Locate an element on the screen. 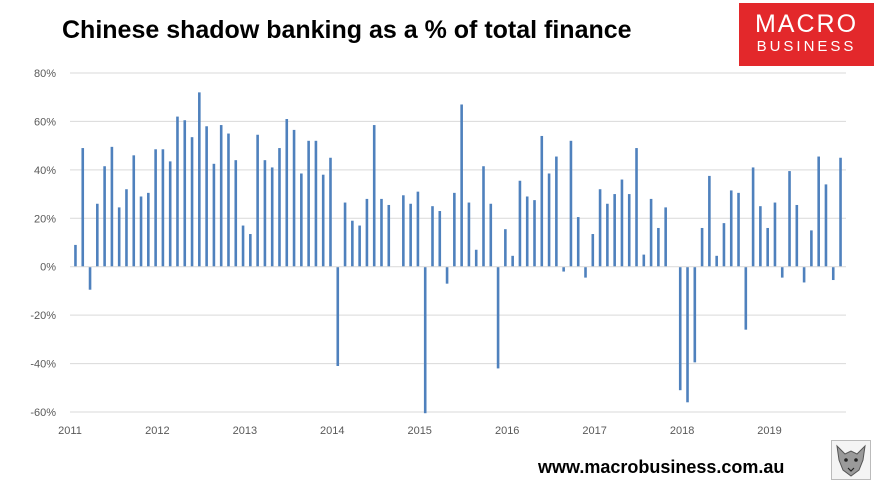 The height and width of the screenshot is (485, 876). macrobusiness-logo: MACRO BUSINESS is located at coordinates (806, 34).